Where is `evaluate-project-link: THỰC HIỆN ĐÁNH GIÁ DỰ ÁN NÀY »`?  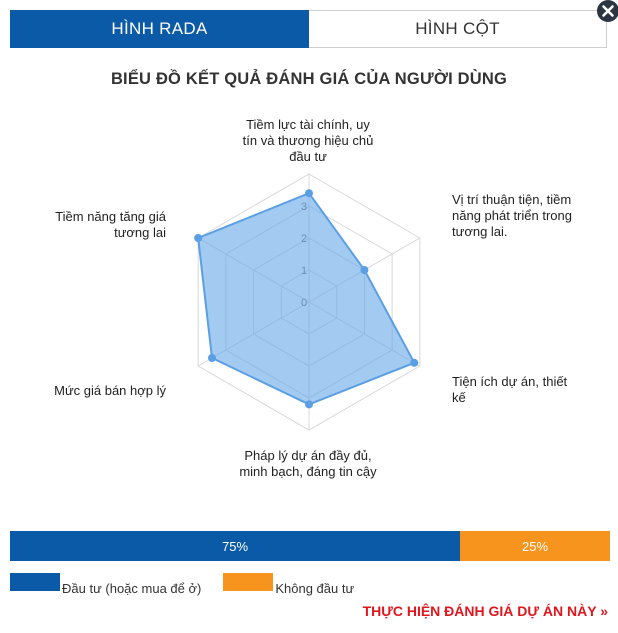
evaluate-project-link: THỰC HIỆN ĐÁNH GIÁ DỰ ÁN NÀY » is located at coordinates (485, 611).